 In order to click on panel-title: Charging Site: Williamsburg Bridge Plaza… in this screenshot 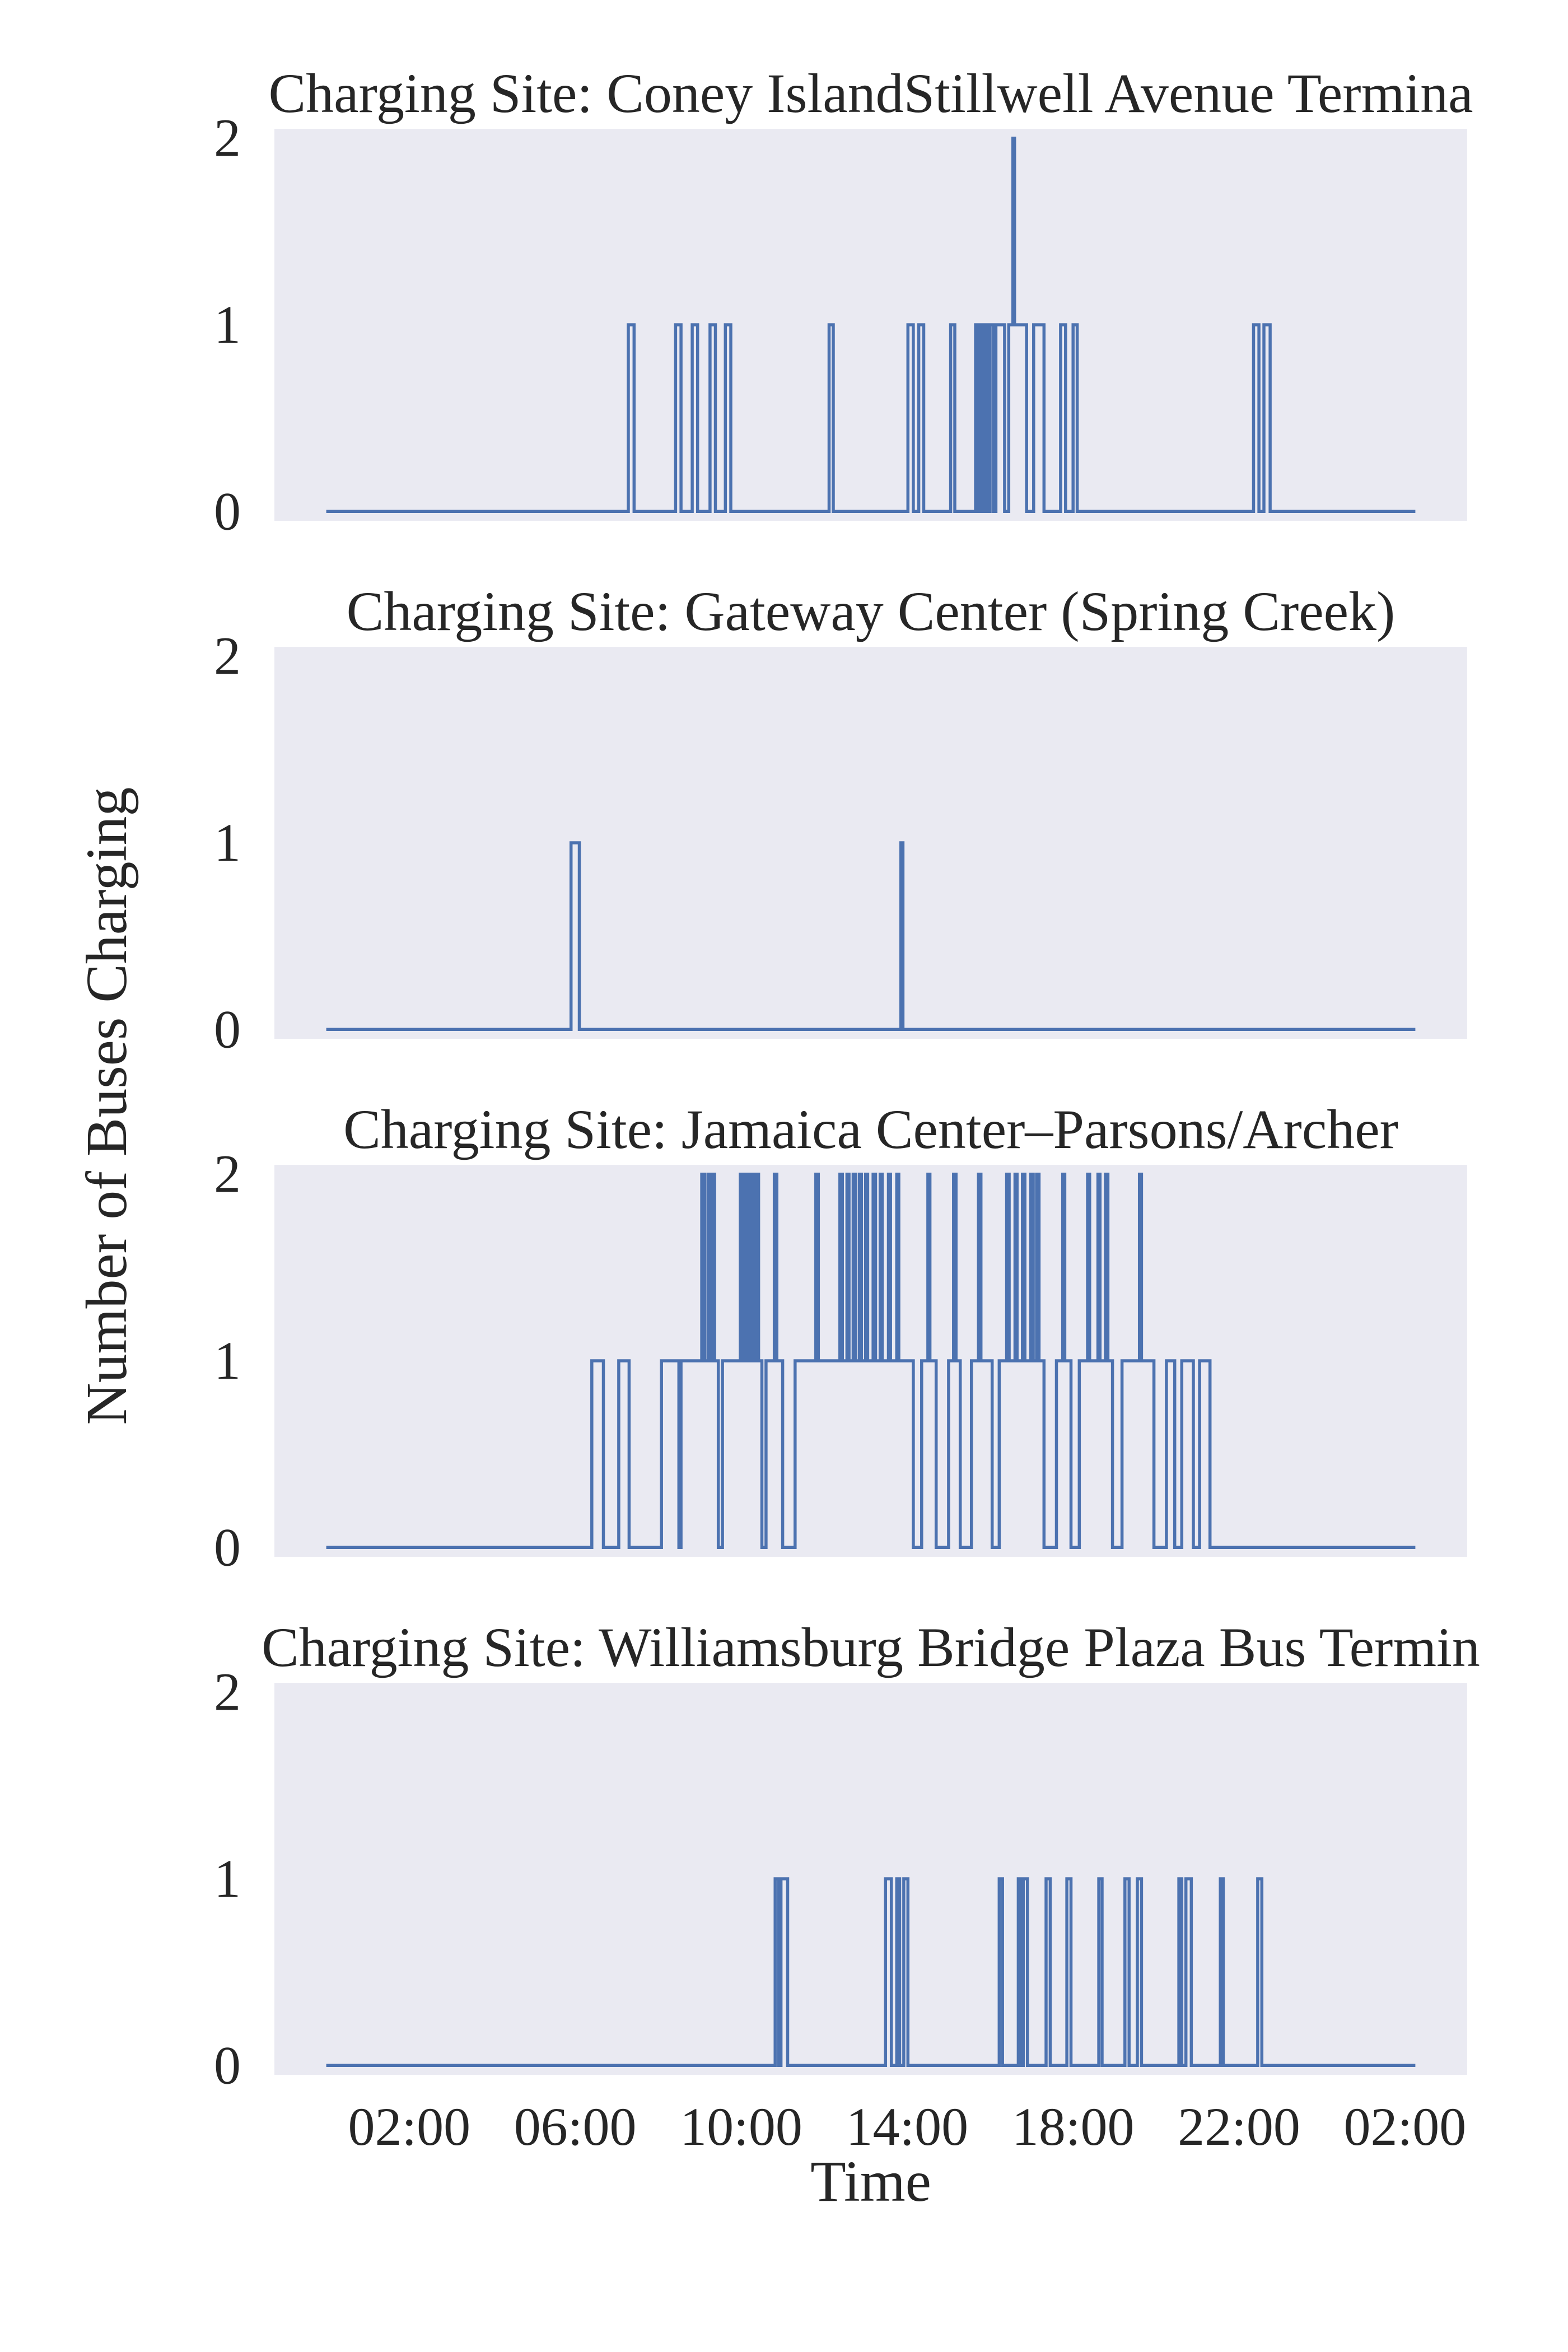, I will do `click(871, 1647)`.